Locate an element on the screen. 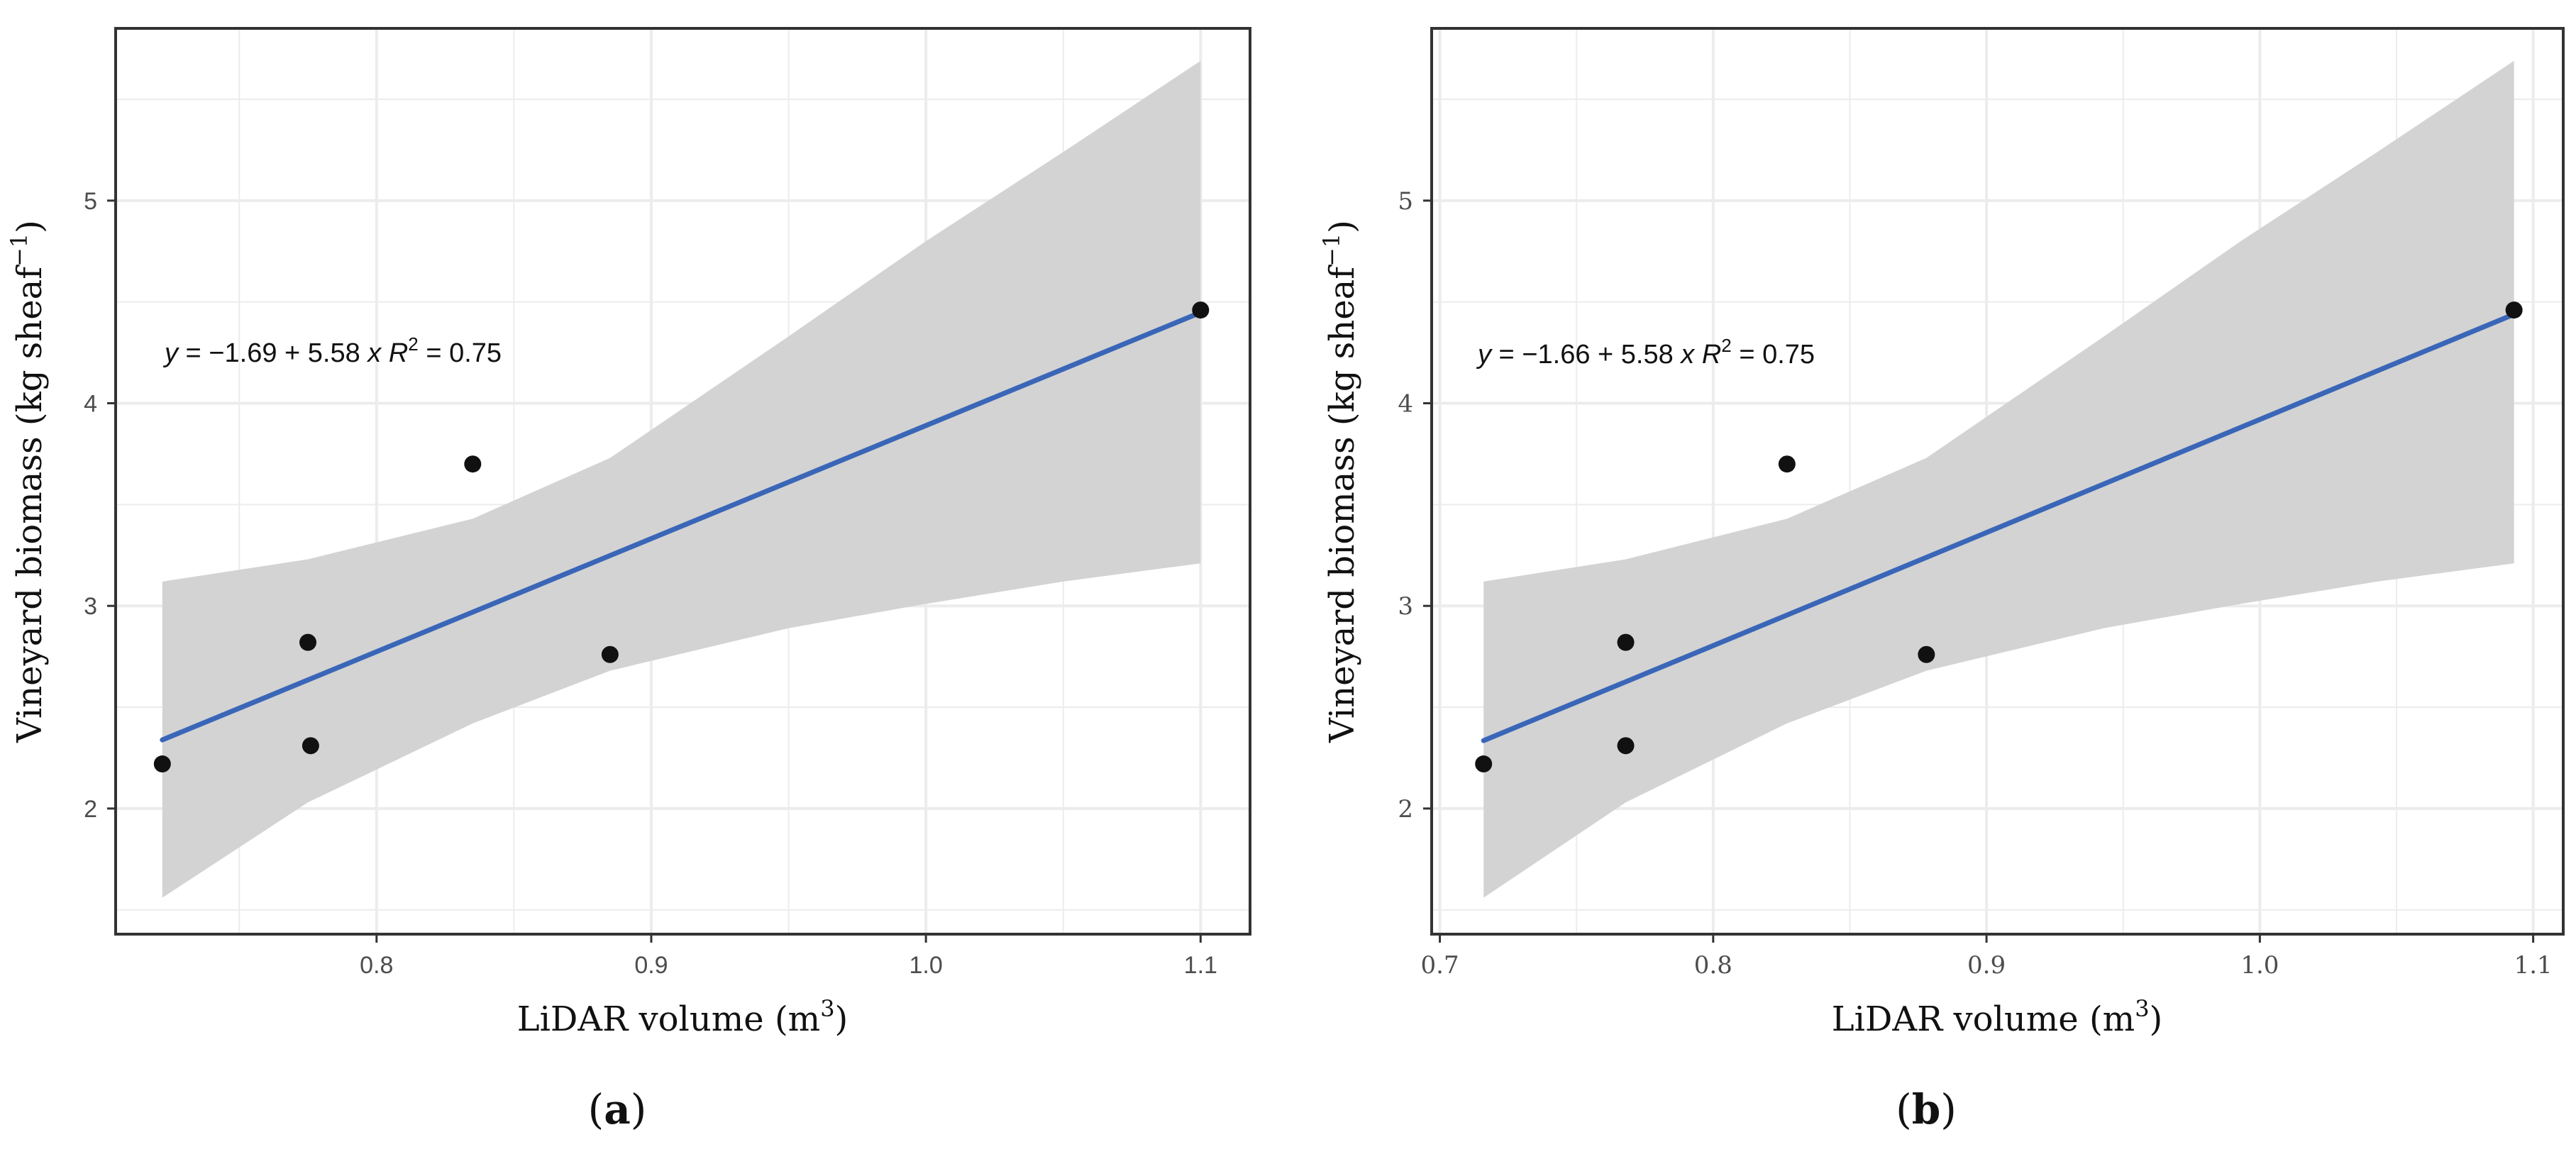 The image size is (2576, 1159). regression-equation: y = −1.69 + 5.58 x R2 = 0.75 is located at coordinates (332, 351).